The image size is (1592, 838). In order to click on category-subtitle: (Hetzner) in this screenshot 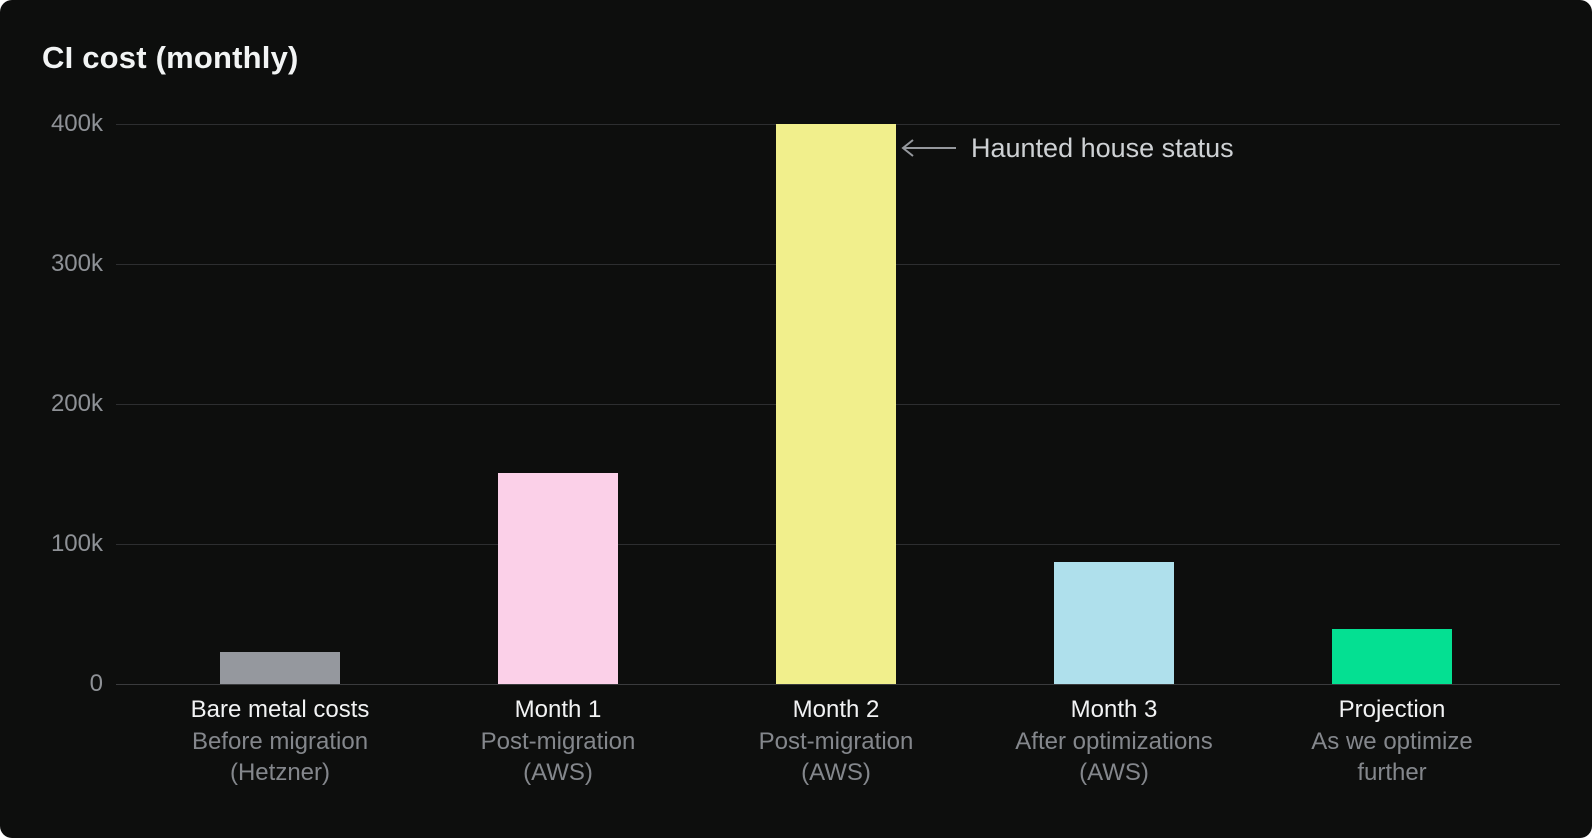, I will do `click(280, 772)`.